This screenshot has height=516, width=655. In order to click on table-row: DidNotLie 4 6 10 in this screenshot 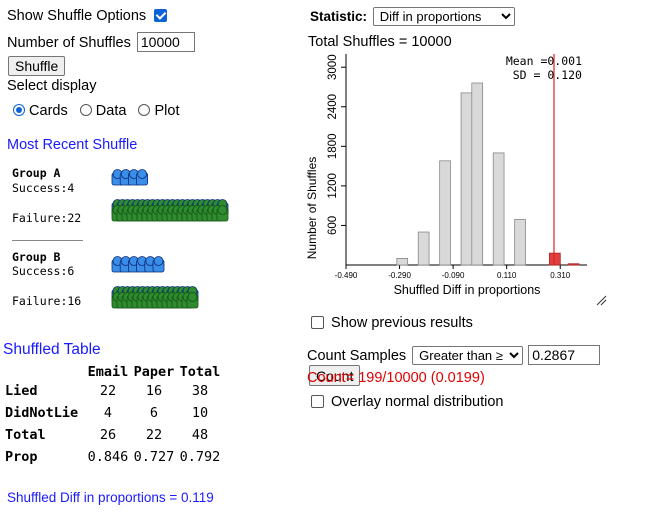, I will do `click(113, 413)`.